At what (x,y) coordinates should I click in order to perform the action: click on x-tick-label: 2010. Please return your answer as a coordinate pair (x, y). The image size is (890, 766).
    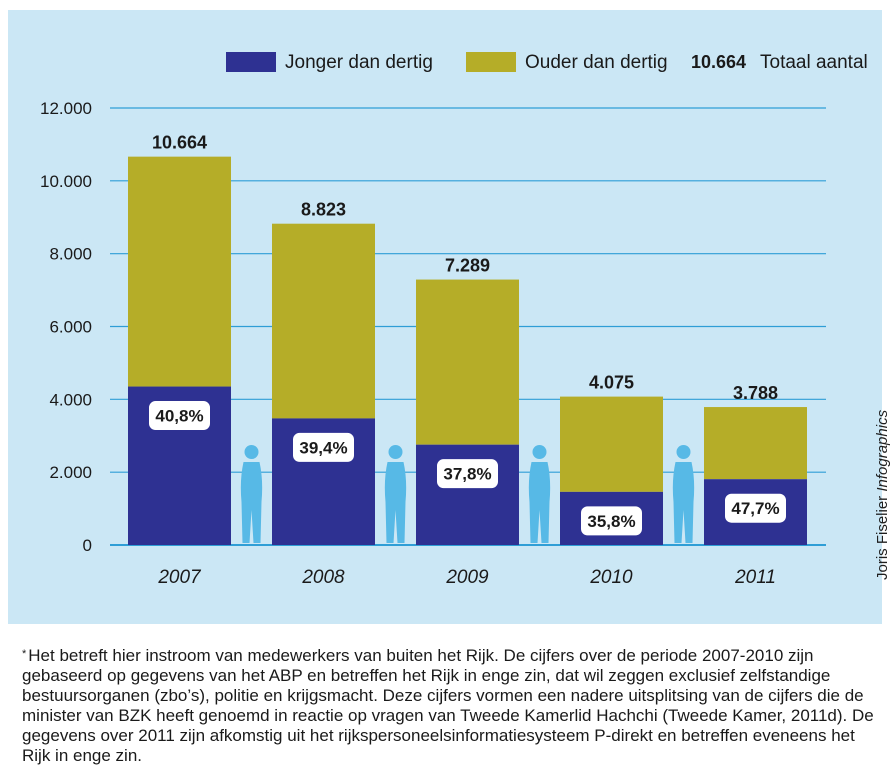
    Looking at the image, I should click on (611, 577).